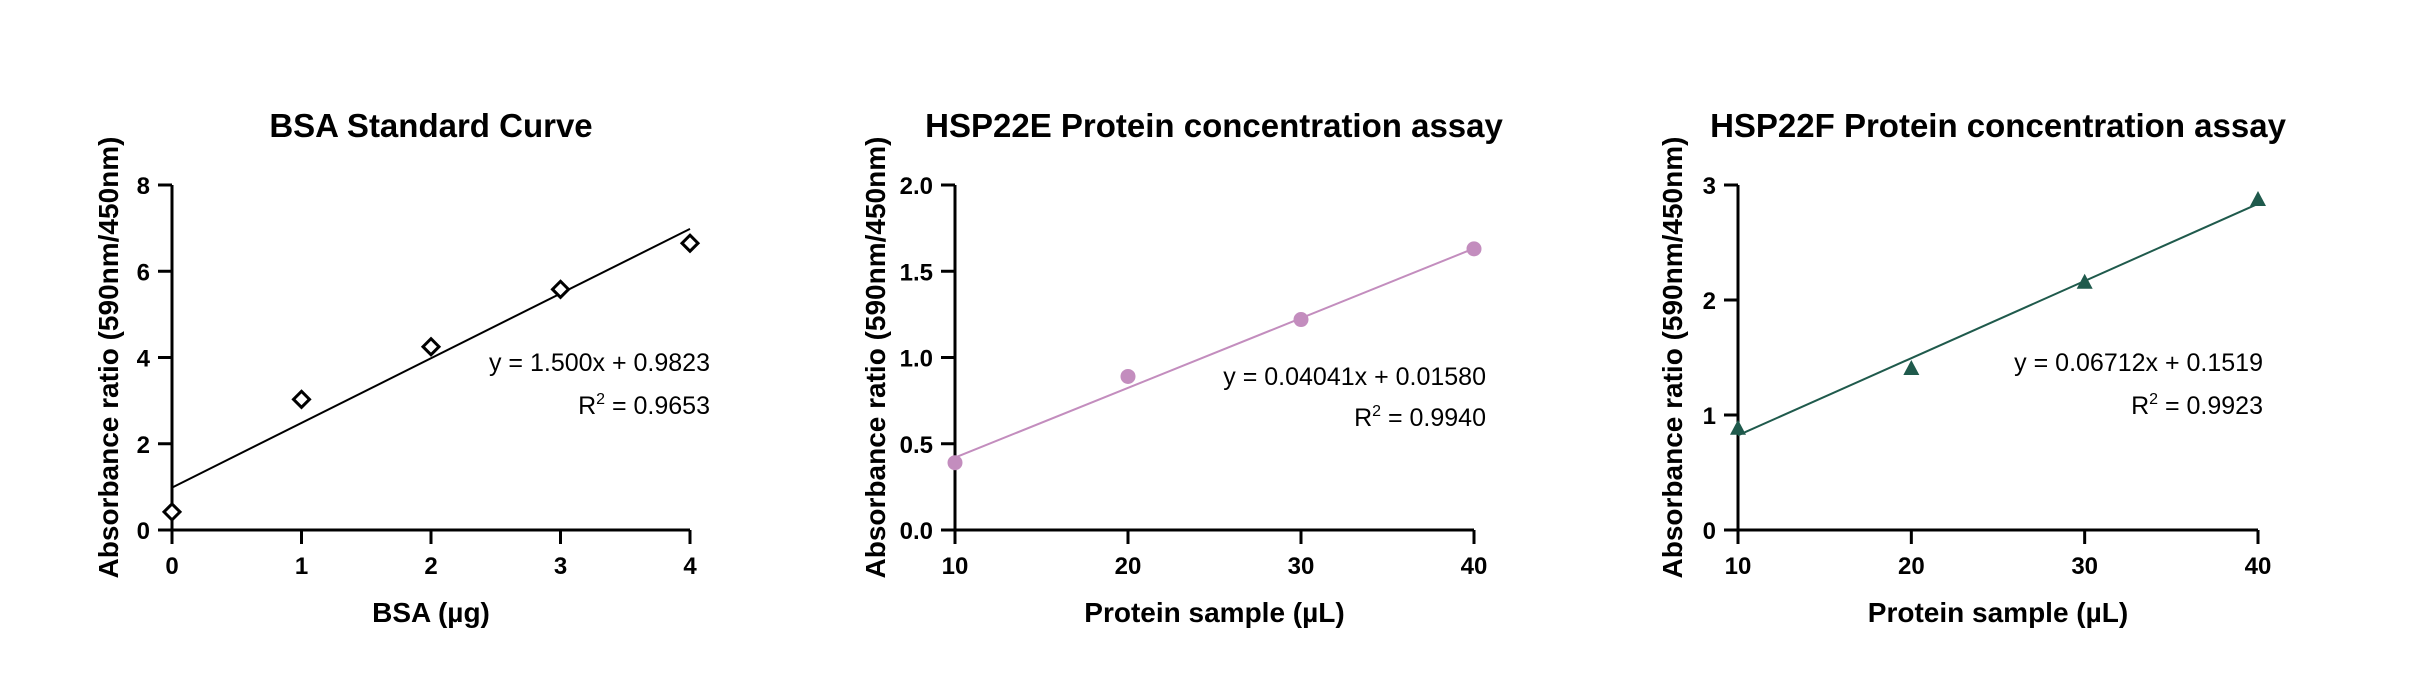 This screenshot has height=686, width=2432. Describe the element at coordinates (560, 566) in the screenshot. I see `x-tick-label: 3` at that location.